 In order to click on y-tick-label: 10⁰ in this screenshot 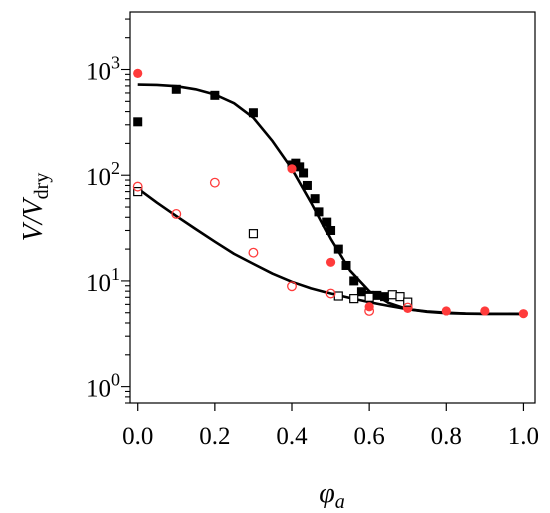, I will do `click(103, 386)`.